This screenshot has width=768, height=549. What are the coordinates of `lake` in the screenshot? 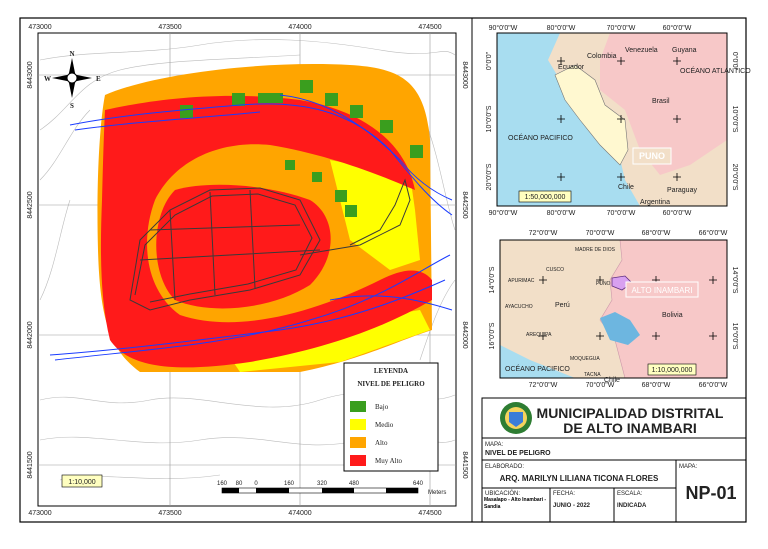 It's located at (620, 328).